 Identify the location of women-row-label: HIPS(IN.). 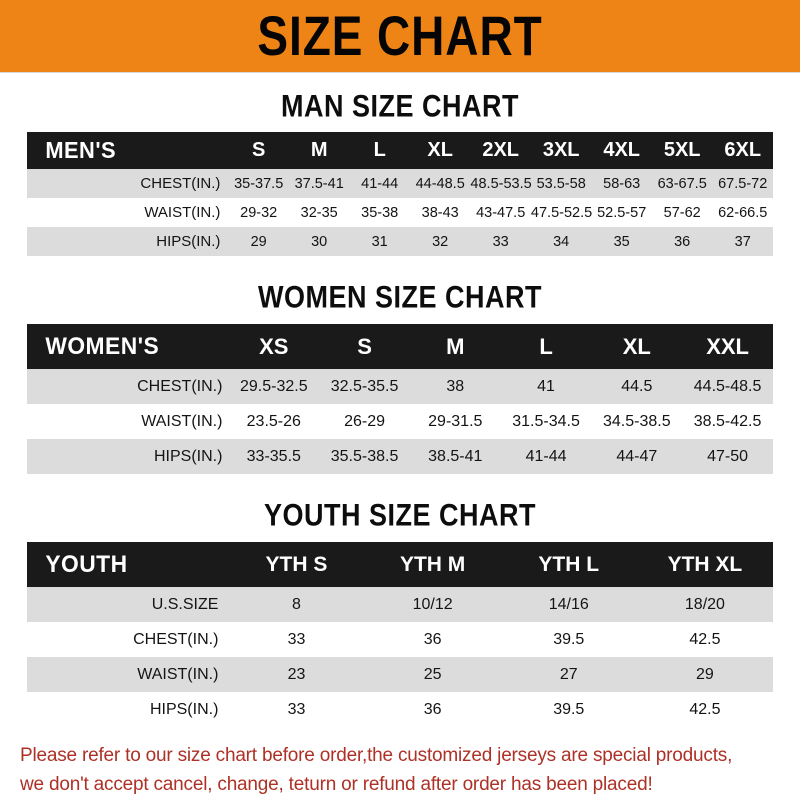
(188, 456).